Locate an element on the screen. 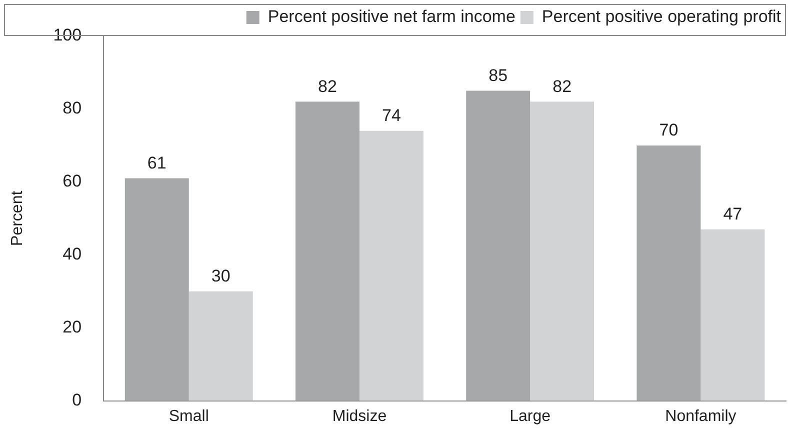 The height and width of the screenshot is (436, 790). data-label: 61 is located at coordinates (156, 162).